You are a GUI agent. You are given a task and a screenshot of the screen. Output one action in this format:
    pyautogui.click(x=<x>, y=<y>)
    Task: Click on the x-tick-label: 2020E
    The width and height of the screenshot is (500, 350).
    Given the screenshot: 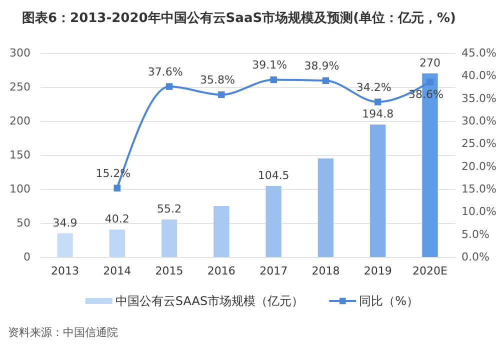 What is the action you would take?
    pyautogui.click(x=430, y=271)
    